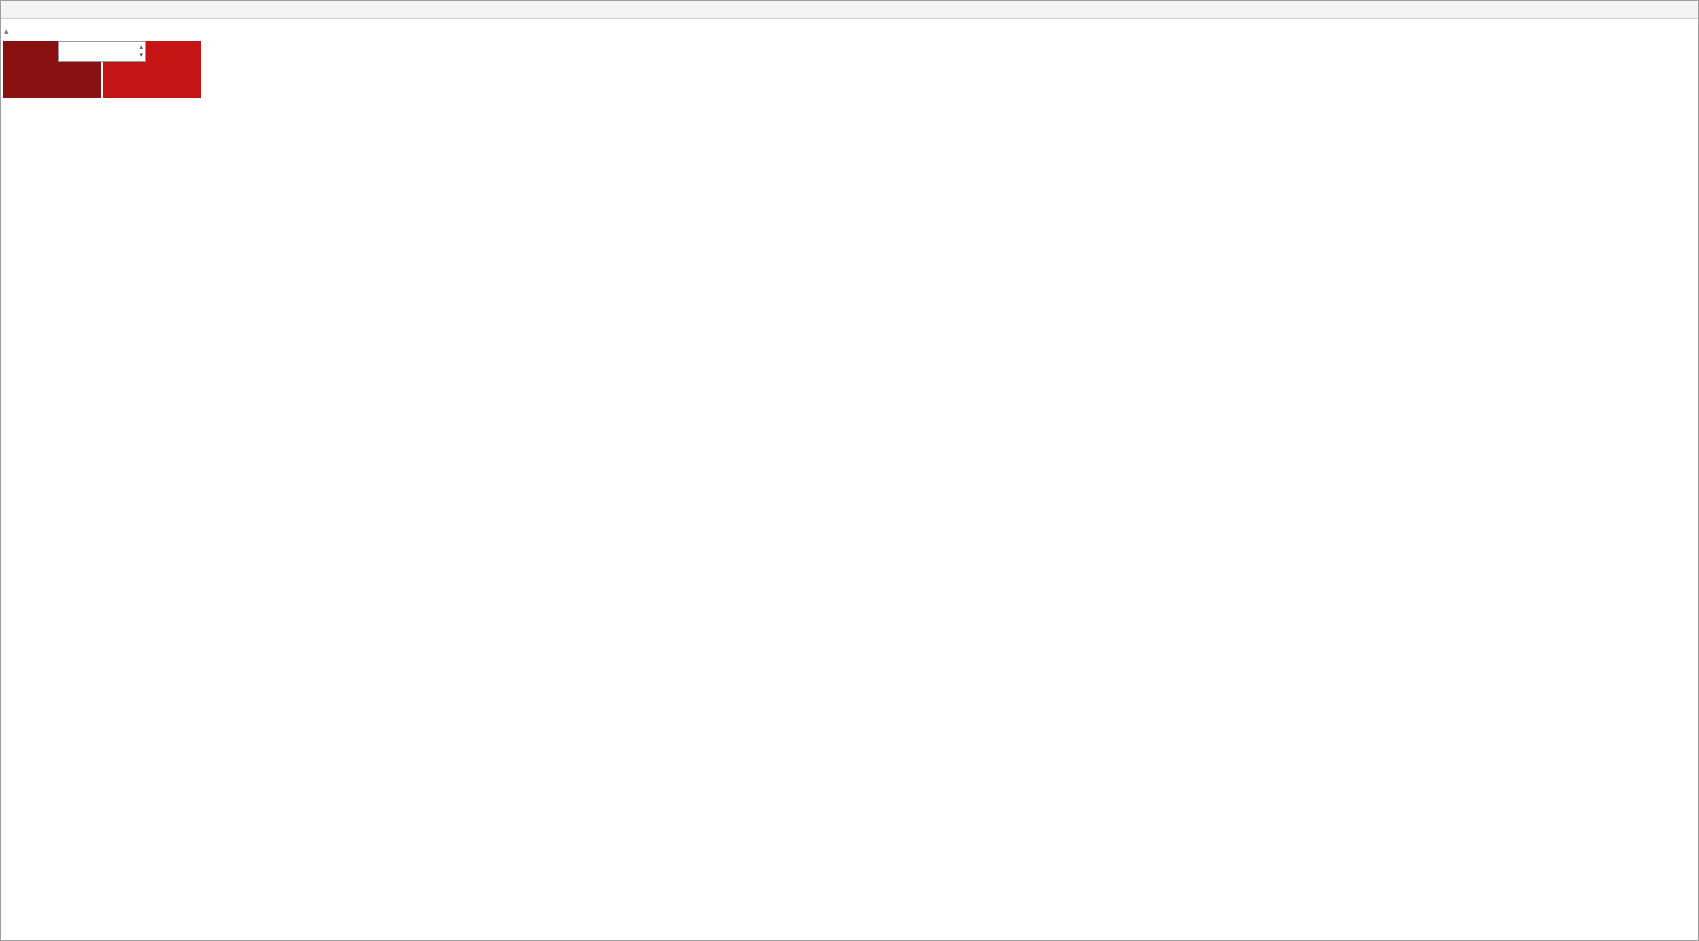 This screenshot has height=941, width=1699. What do you see at coordinates (30, 51) in the screenshot?
I see `sell-button` at bounding box center [30, 51].